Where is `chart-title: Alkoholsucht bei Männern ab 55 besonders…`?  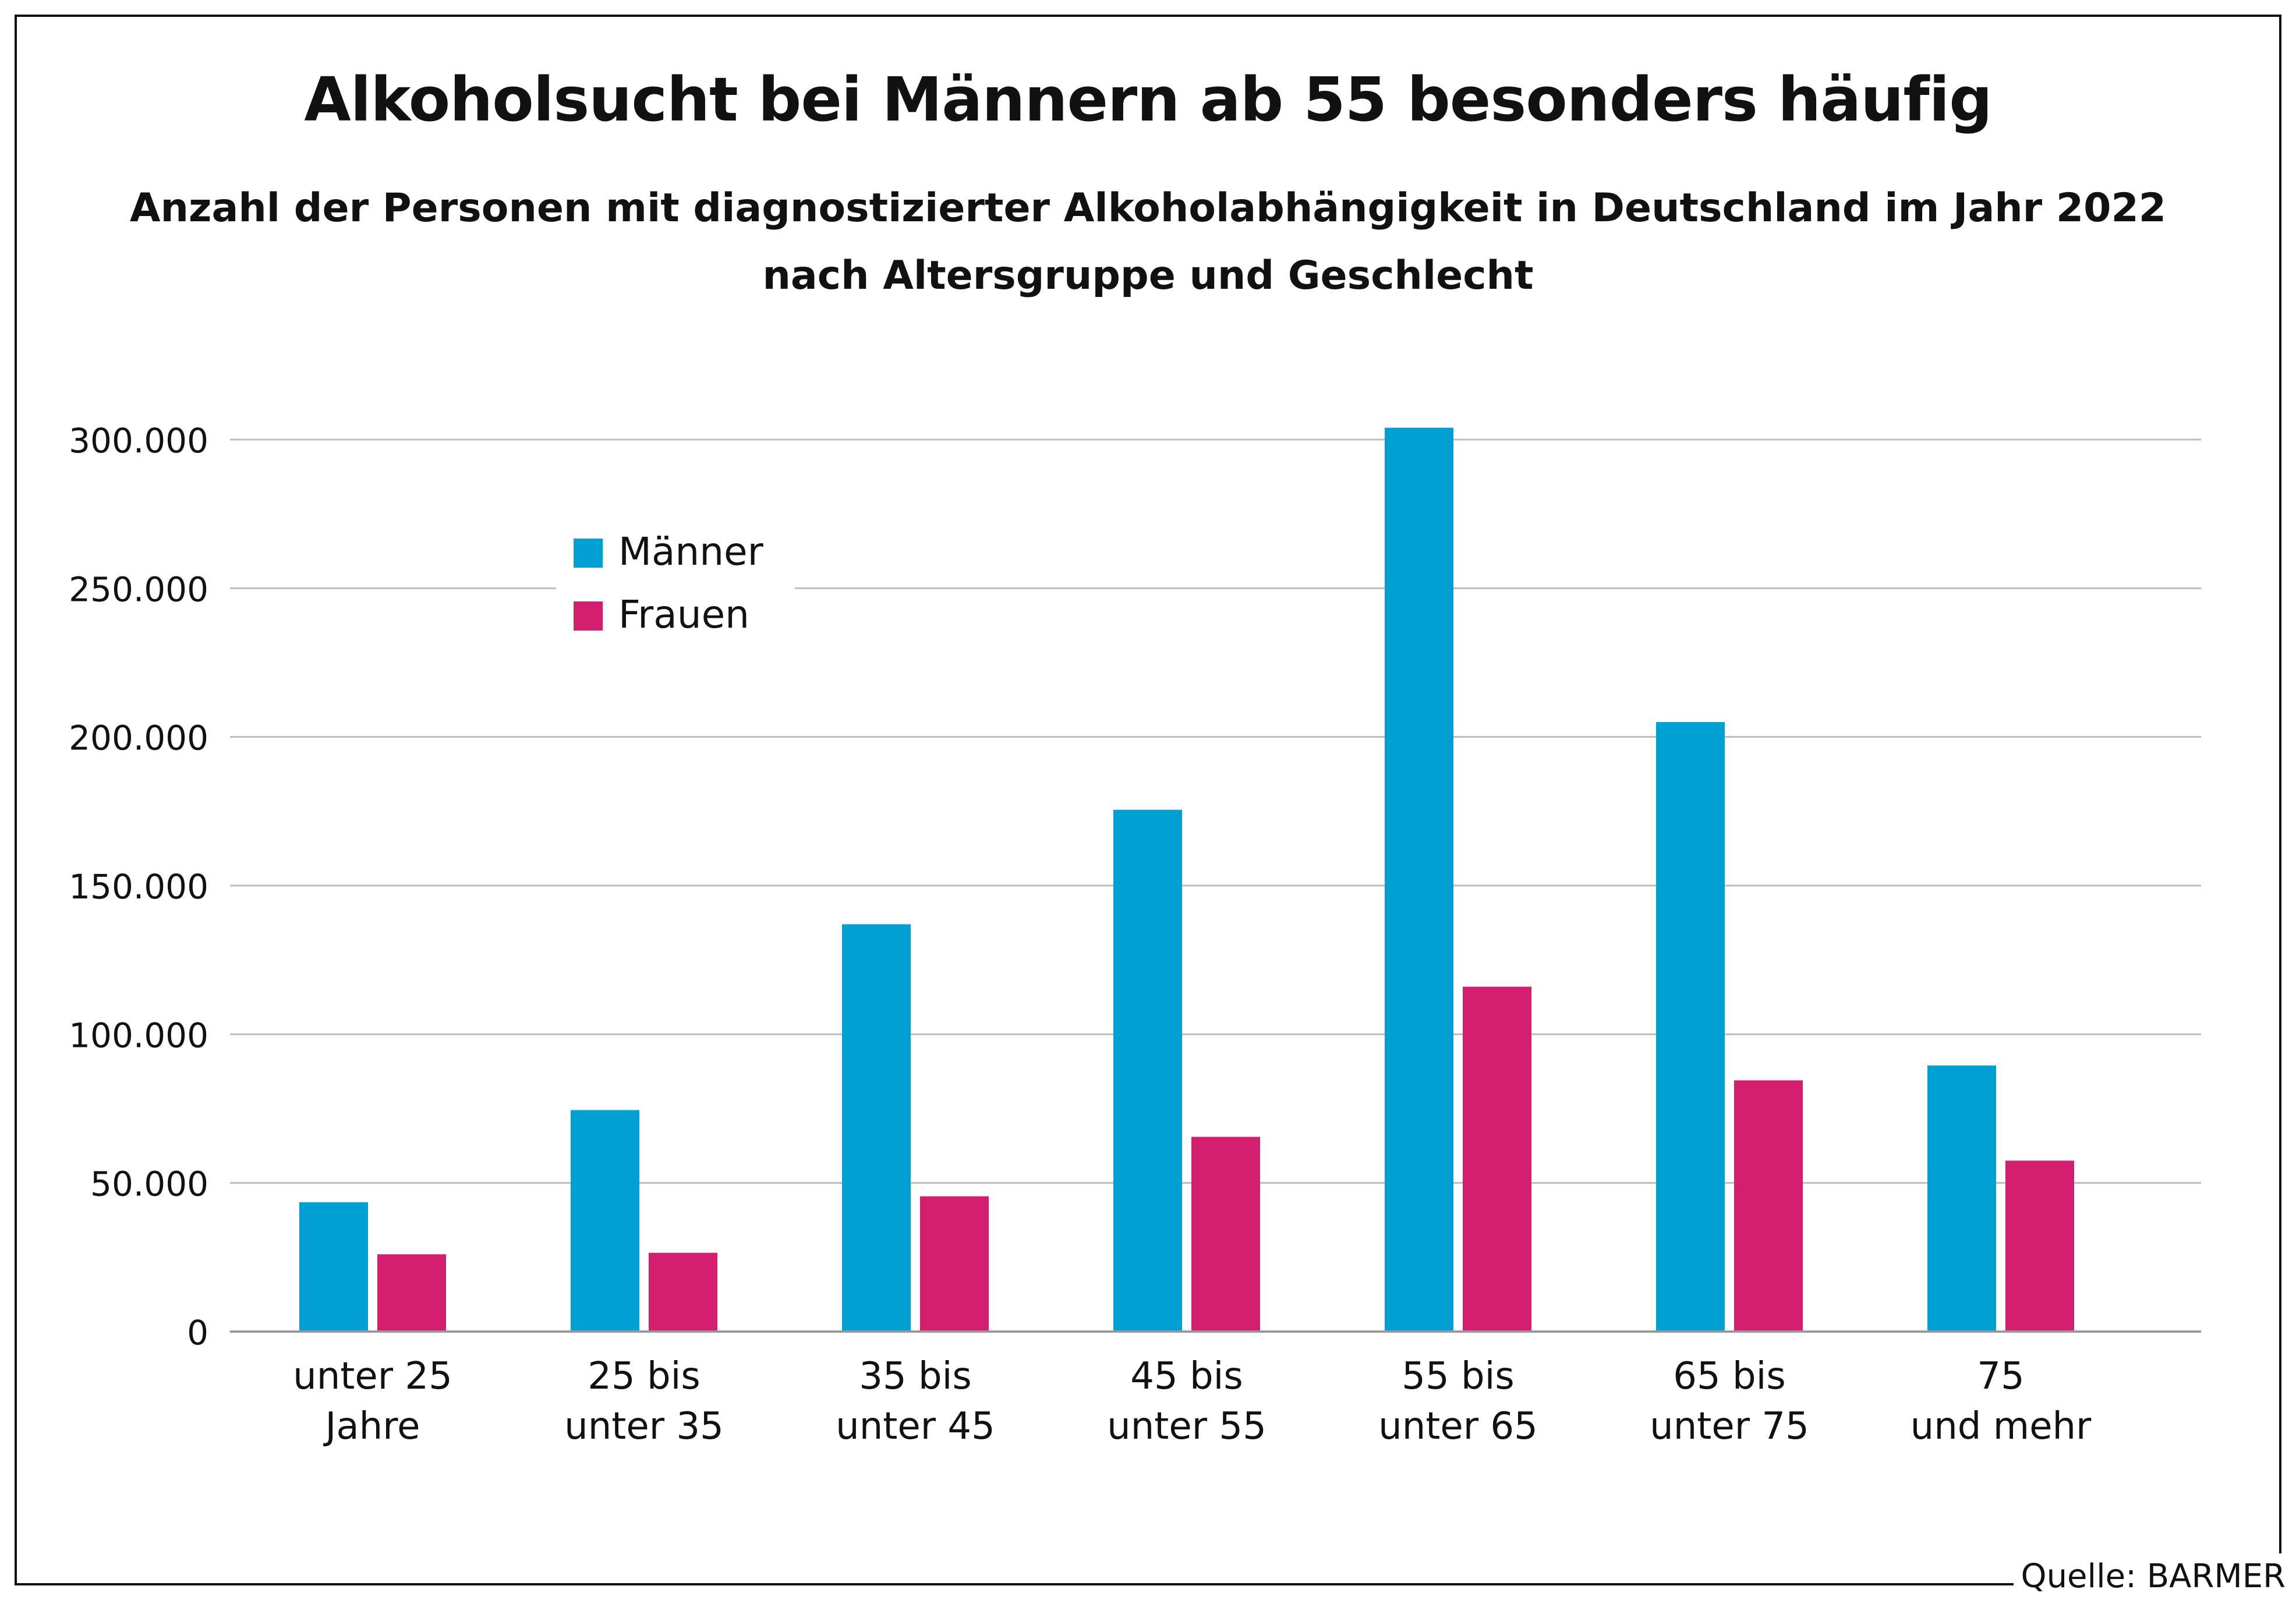
chart-title: Alkoholsucht bei Männern ab 55 besonders… is located at coordinates (1148, 99).